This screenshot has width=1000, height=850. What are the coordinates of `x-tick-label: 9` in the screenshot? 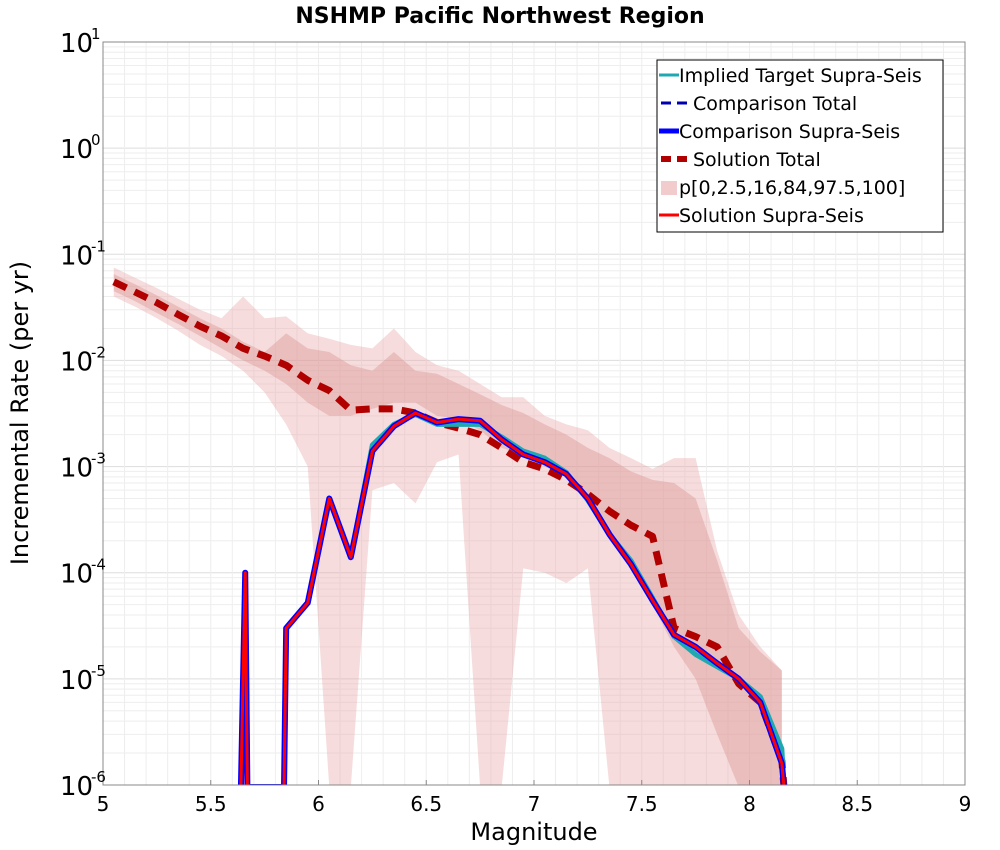 It's located at (965, 804).